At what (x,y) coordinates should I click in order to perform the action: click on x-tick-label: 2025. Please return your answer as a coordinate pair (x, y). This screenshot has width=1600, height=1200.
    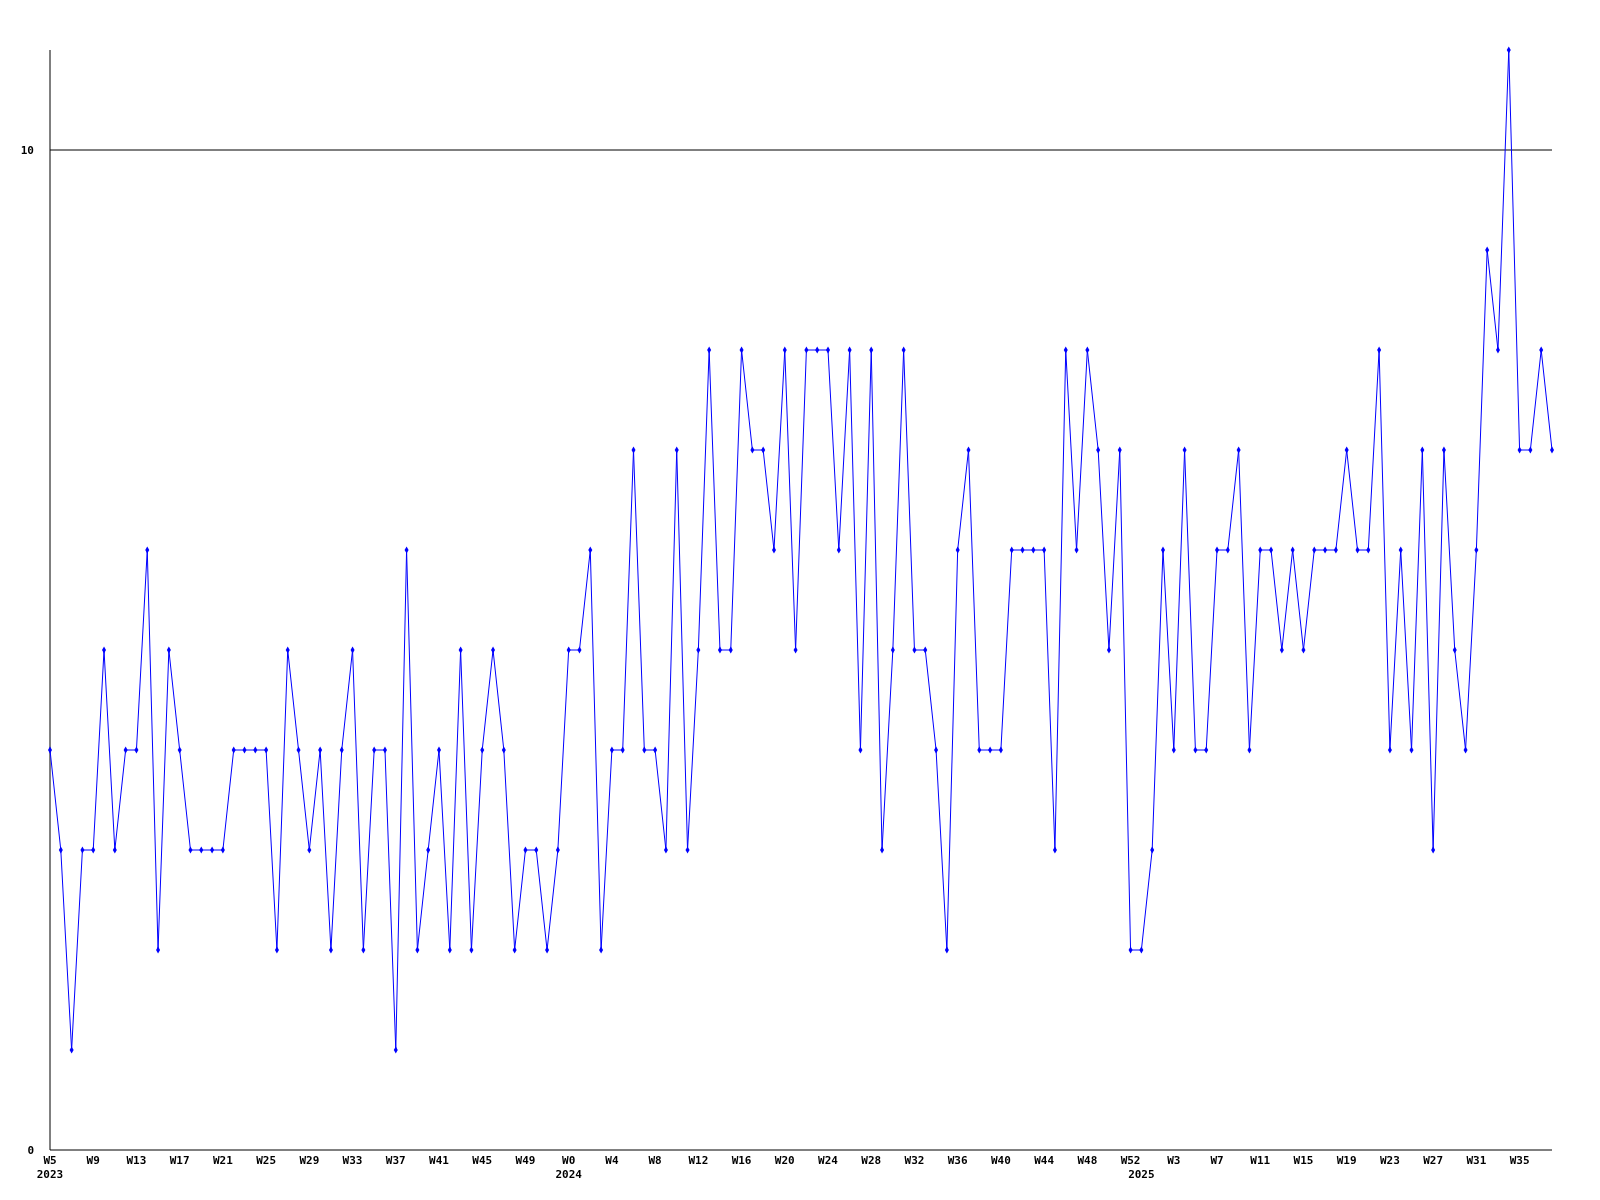
    Looking at the image, I should click on (1141, 1174).